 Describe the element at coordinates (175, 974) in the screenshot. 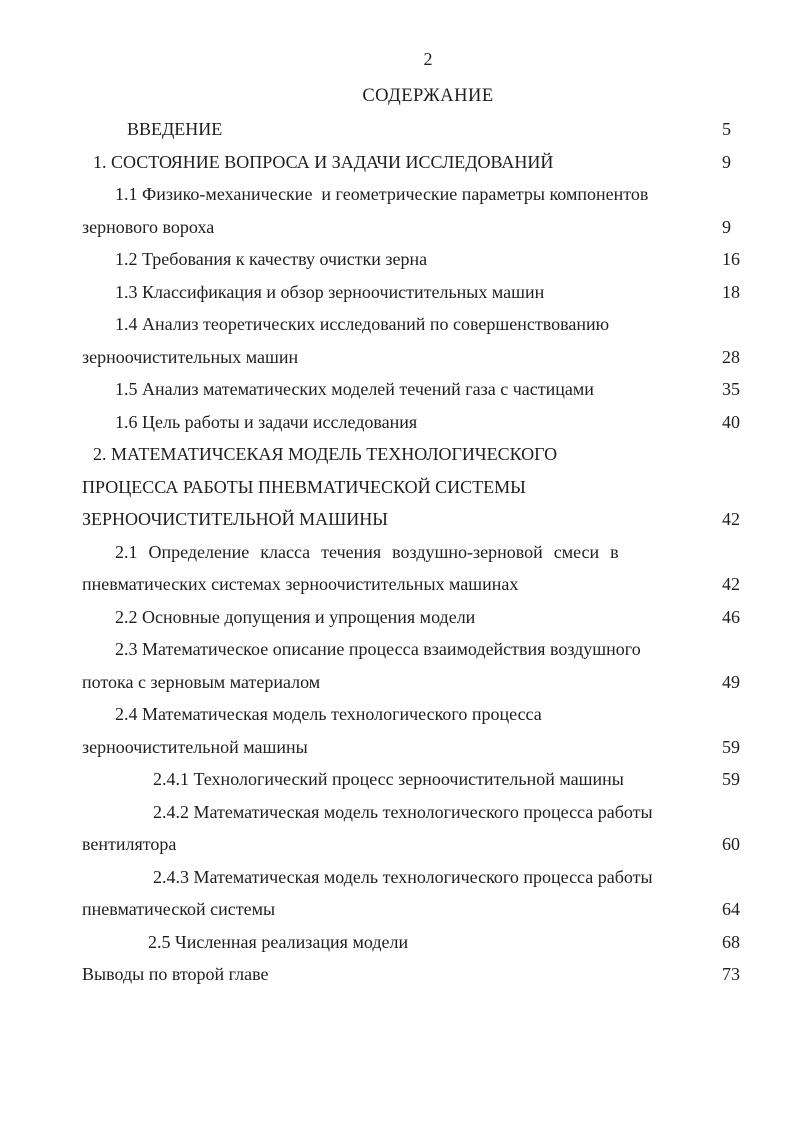

I see `toc-entry-line: Выводы по второй главе` at that location.